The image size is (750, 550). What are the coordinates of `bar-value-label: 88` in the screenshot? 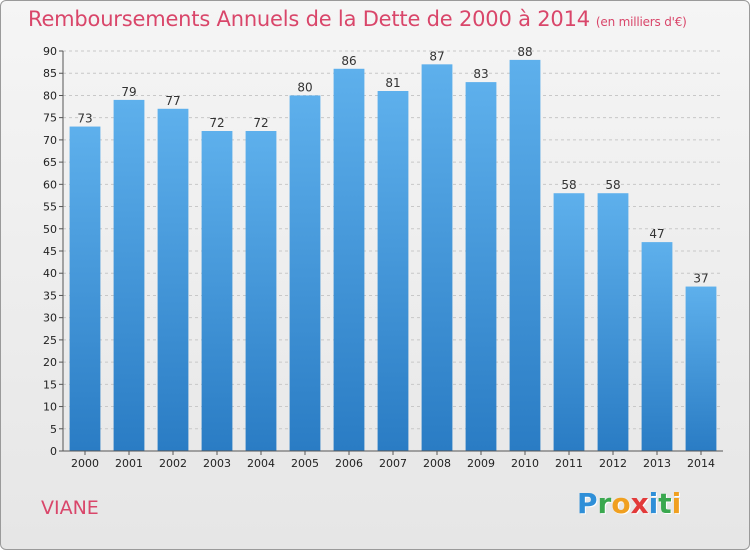 It's located at (524, 52).